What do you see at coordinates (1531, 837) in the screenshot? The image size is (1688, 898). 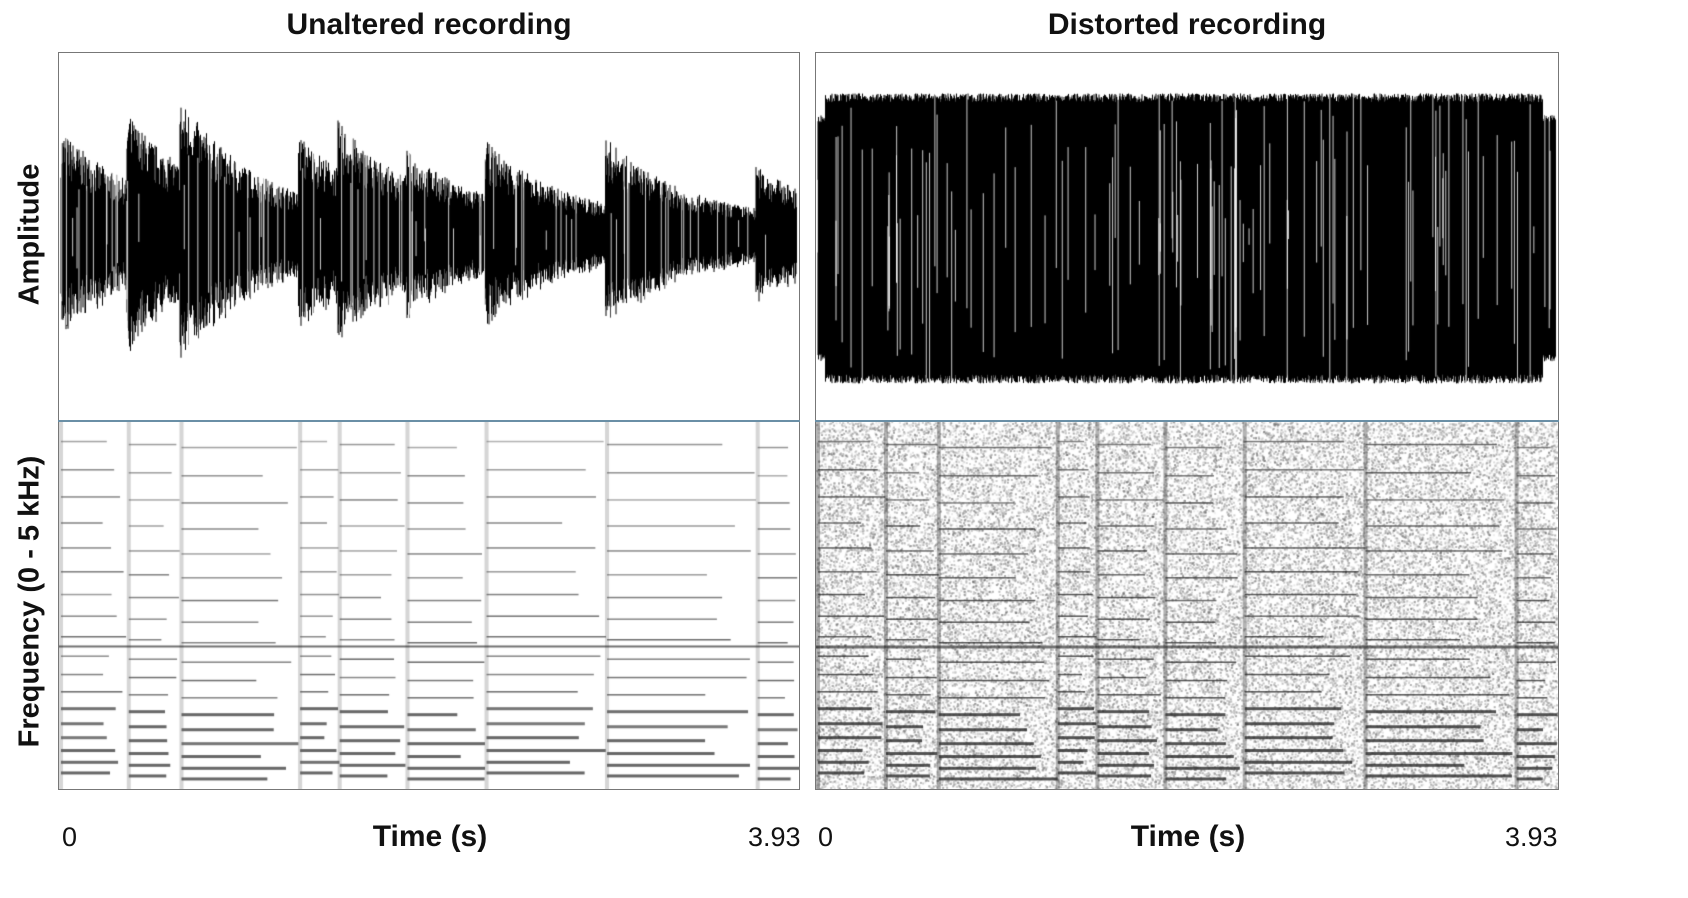 I see `right-x-tick-end: 3.93` at bounding box center [1531, 837].